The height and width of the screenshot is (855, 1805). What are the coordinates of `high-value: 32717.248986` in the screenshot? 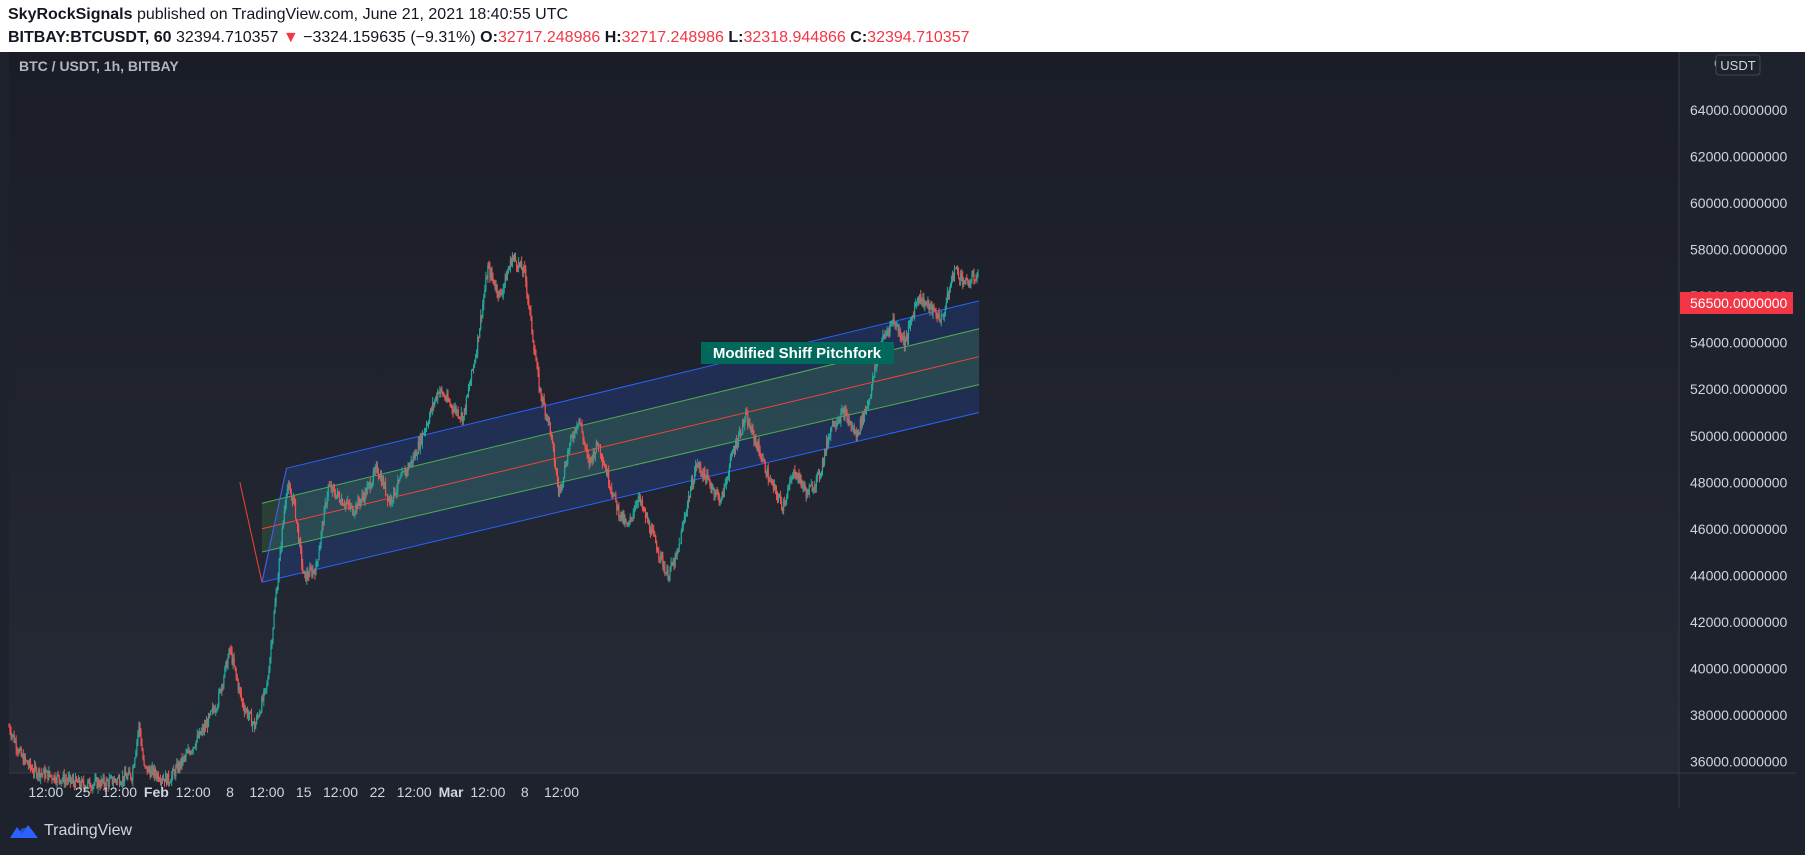 It's located at (672, 37).